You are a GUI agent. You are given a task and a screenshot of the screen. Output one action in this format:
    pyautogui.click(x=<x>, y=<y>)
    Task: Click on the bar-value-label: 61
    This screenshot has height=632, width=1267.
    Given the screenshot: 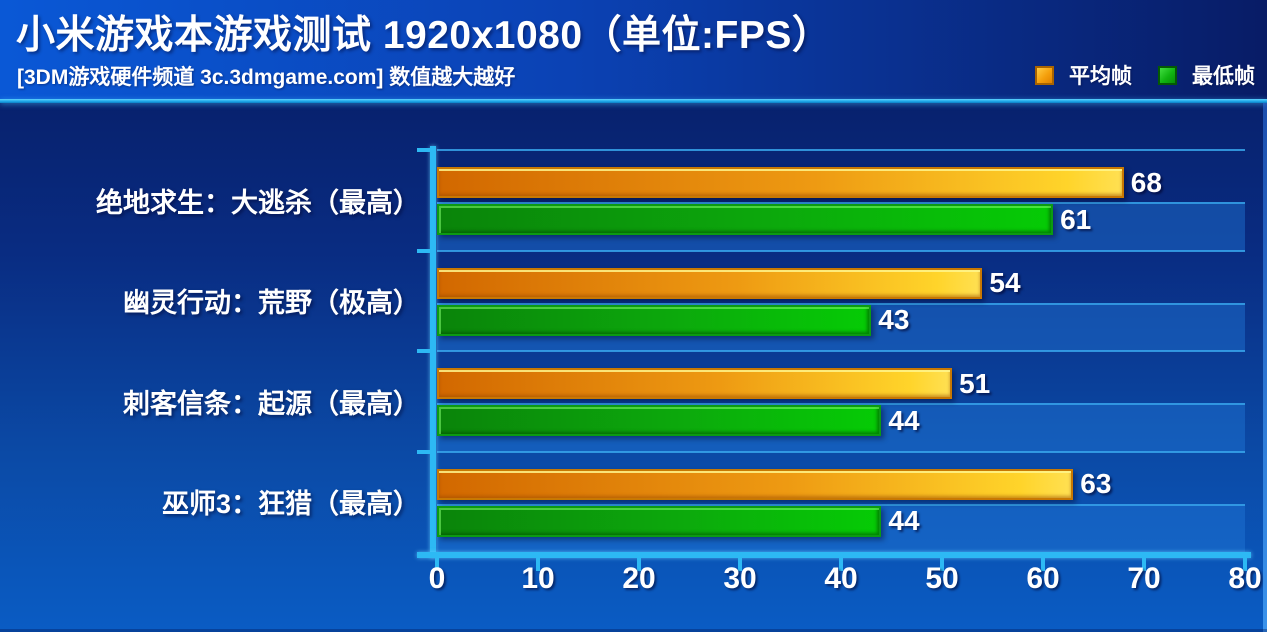 What is the action you would take?
    pyautogui.click(x=1076, y=219)
    